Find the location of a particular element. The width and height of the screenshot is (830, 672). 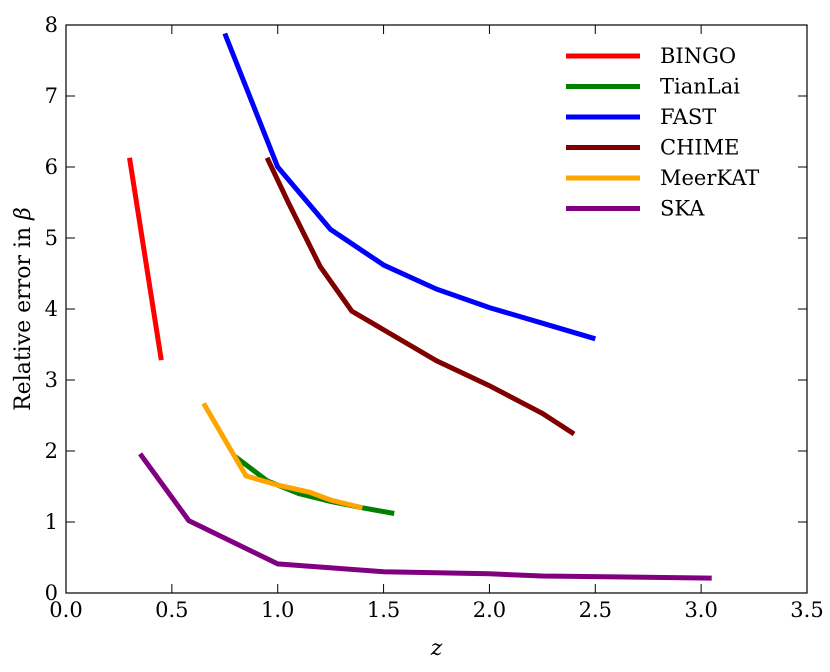

series-line-tianlai is located at coordinates (314, 485).